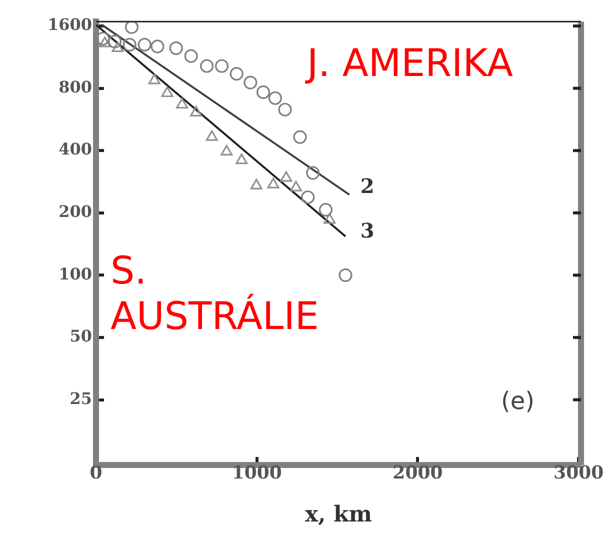 The image size is (610, 533). Describe the element at coordinates (417, 473) in the screenshot. I see `x-tick-label: 2000` at that location.